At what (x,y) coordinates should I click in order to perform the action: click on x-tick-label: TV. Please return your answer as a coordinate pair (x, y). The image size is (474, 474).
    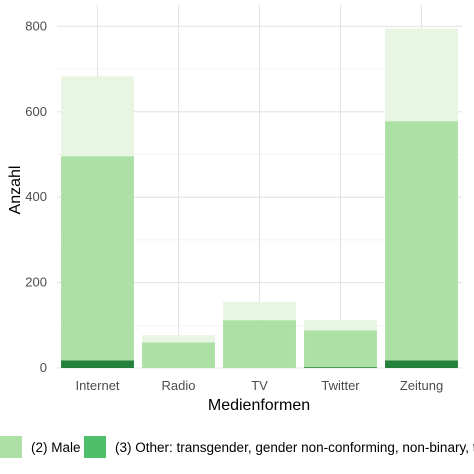
    Looking at the image, I should click on (259, 385).